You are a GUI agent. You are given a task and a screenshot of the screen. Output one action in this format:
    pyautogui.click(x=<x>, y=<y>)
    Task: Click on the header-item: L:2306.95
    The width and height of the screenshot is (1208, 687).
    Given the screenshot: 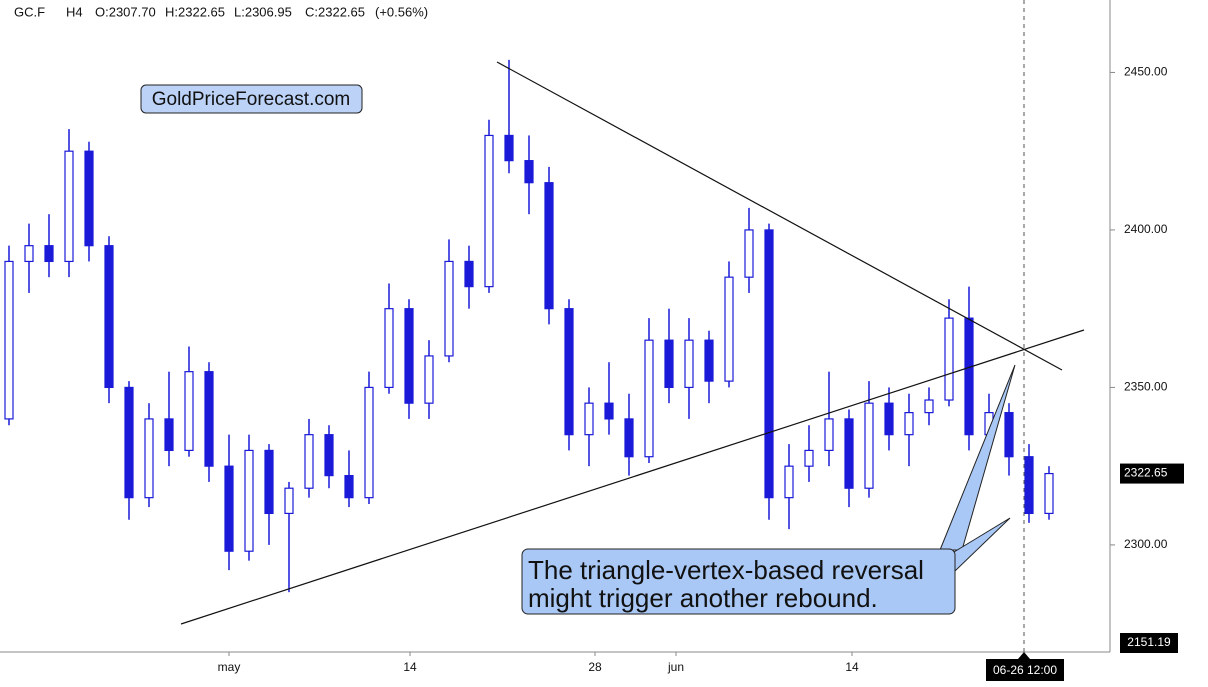 What is the action you would take?
    pyautogui.click(x=263, y=11)
    